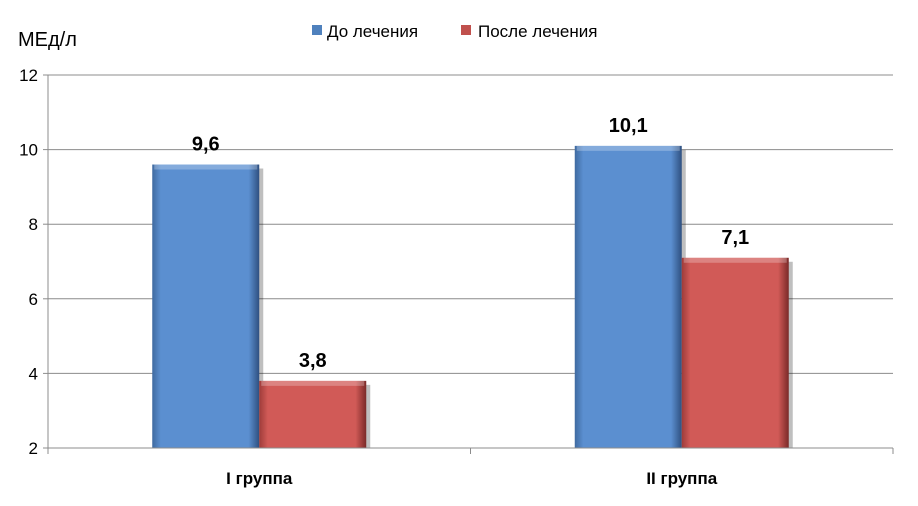  Describe the element at coordinates (33, 373) in the screenshot. I see `y-tick-label: 4` at that location.